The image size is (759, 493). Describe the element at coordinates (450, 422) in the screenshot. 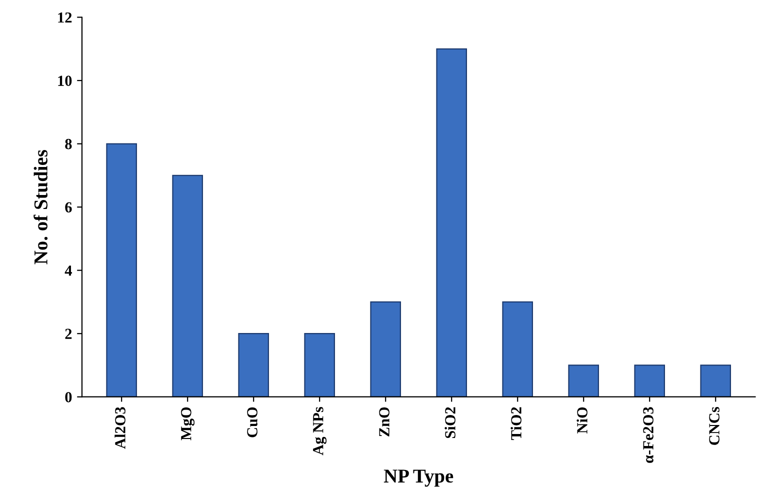

I see `x-tick-label: SiO2` at that location.